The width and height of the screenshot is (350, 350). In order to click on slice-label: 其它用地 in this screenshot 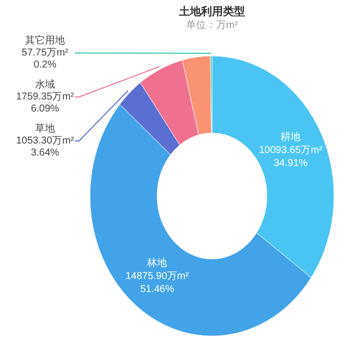, I will do `click(45, 40)`.